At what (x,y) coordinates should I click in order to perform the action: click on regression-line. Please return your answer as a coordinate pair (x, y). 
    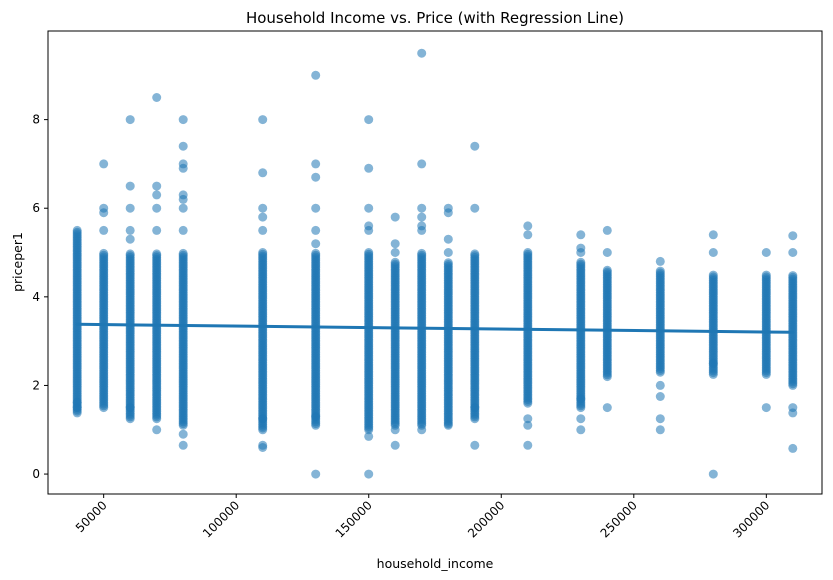
    Looking at the image, I should click on (435, 328).